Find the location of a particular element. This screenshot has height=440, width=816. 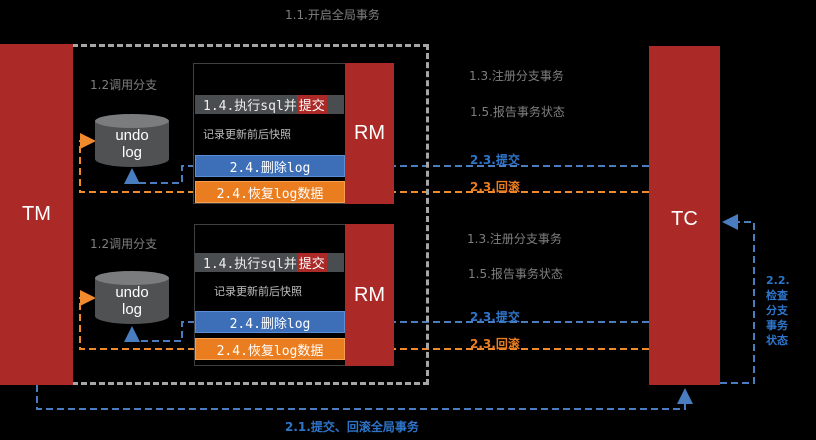

check-branch-status-label: 2.2. 检查 分支 事务 状态 is located at coordinates (778, 310).